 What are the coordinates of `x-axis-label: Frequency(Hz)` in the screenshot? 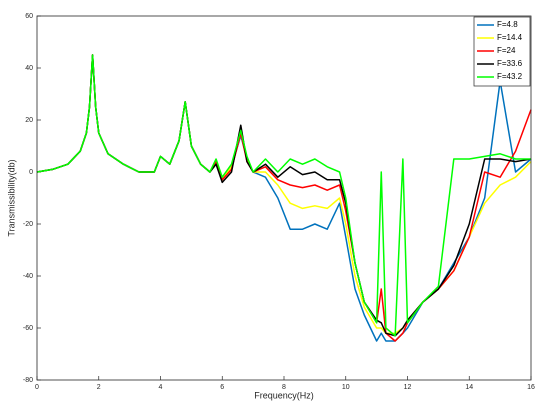 It's located at (284, 395).